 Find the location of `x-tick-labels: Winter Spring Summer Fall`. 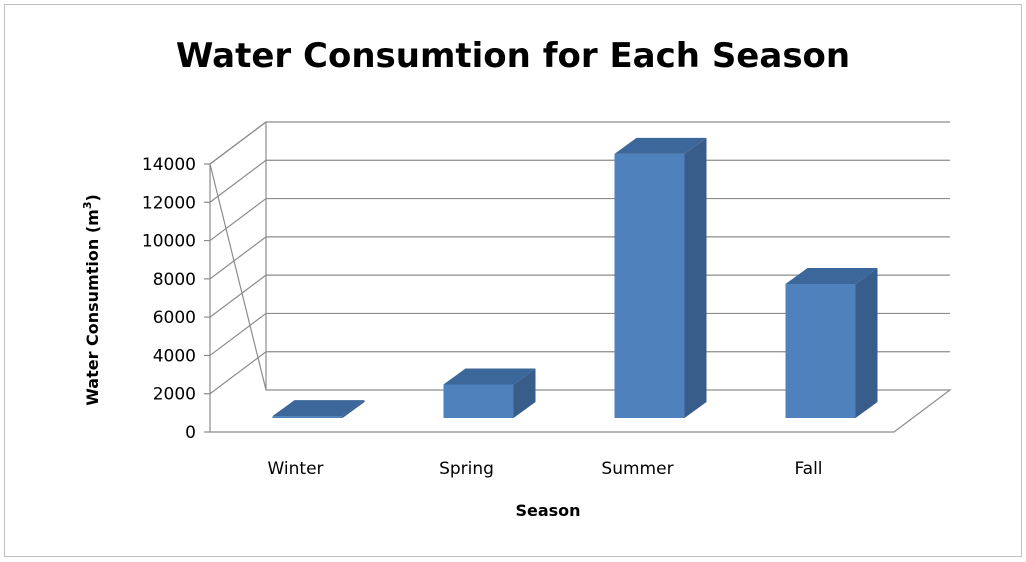

x-tick-labels: Winter Spring Summer Fall is located at coordinates (544, 469).